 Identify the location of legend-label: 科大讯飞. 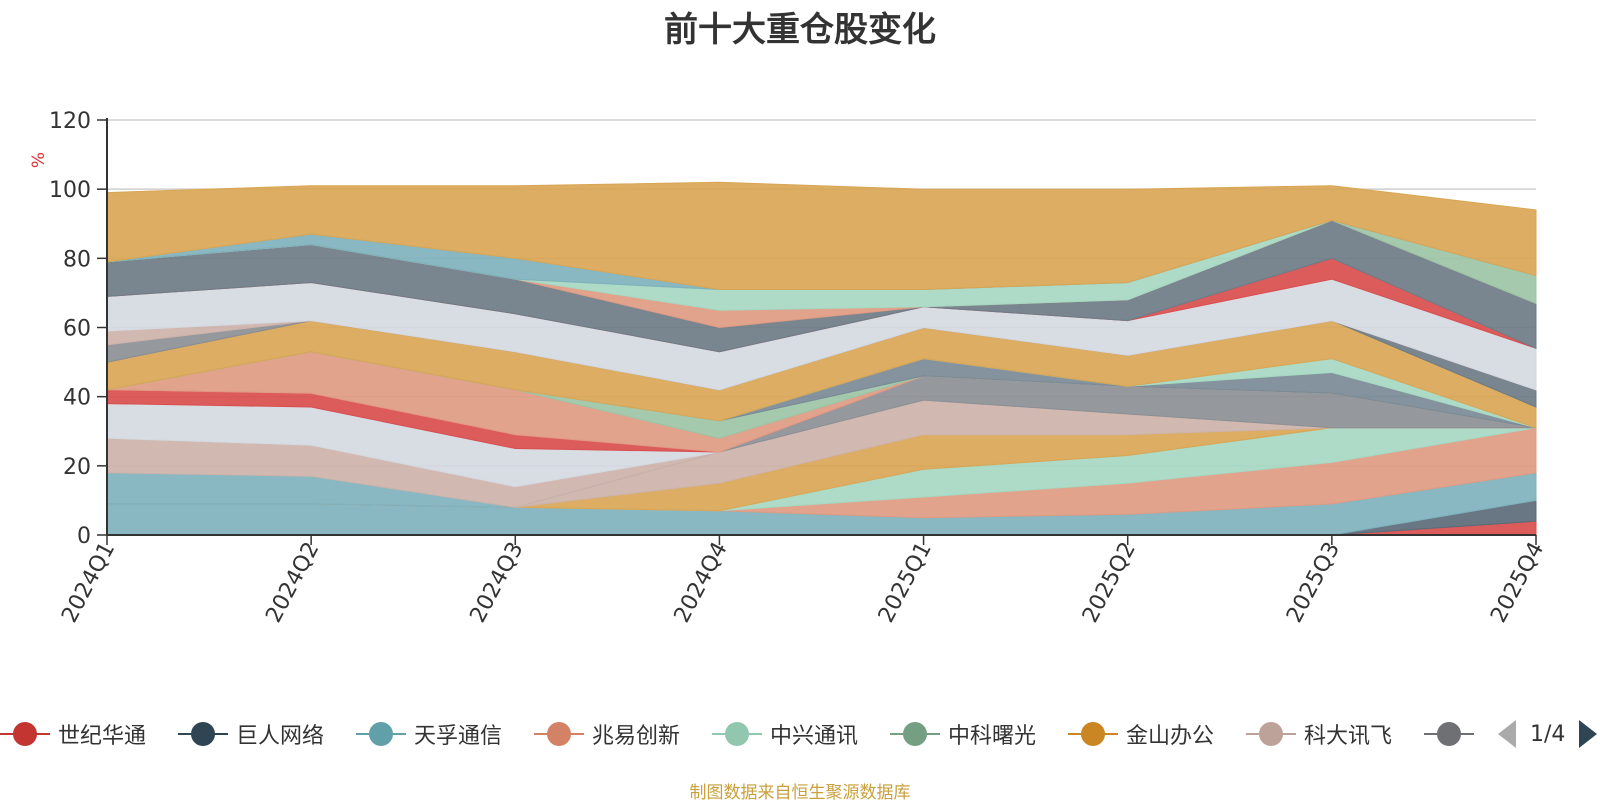
(1348, 736).